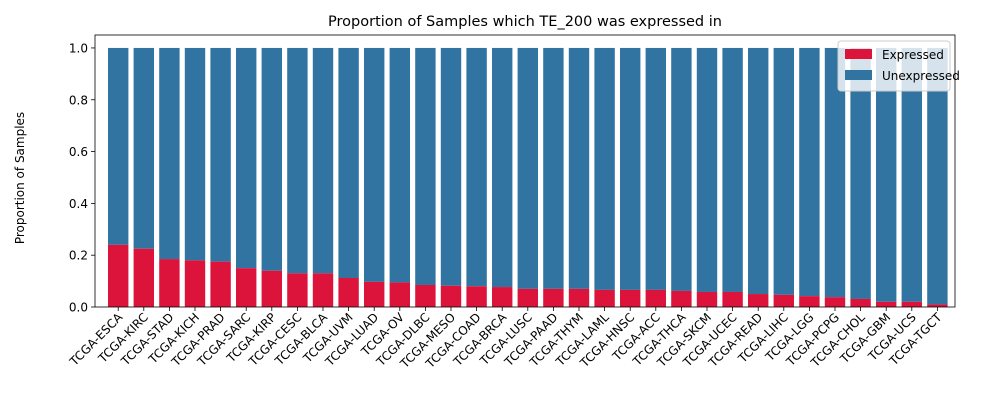 This screenshot has width=1000, height=400. What do you see at coordinates (220, 284) in the screenshot?
I see `bar-expressed-tcga-prad` at bounding box center [220, 284].